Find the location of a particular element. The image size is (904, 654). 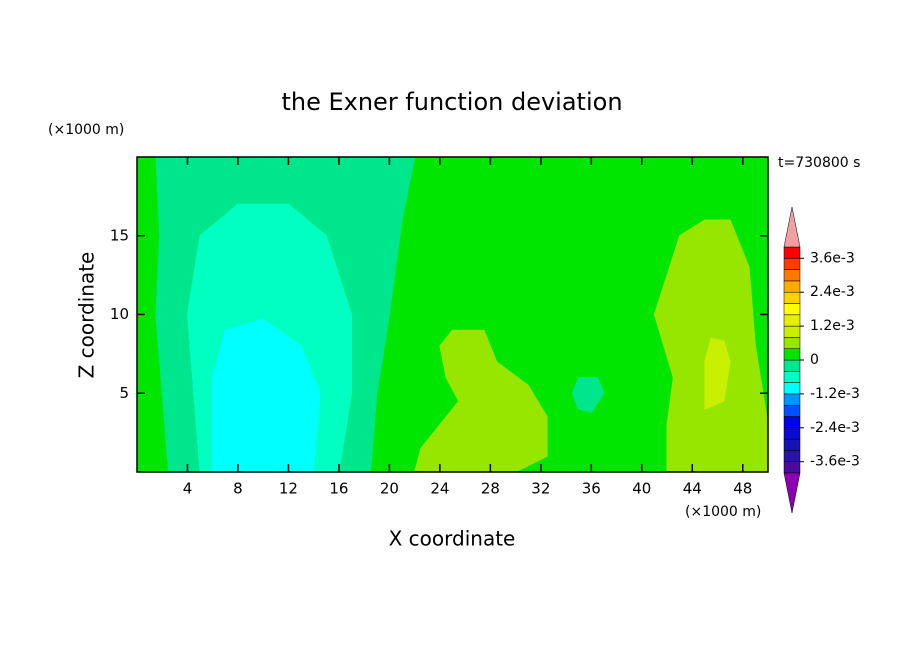

x-tick-label: 4 is located at coordinates (188, 489).